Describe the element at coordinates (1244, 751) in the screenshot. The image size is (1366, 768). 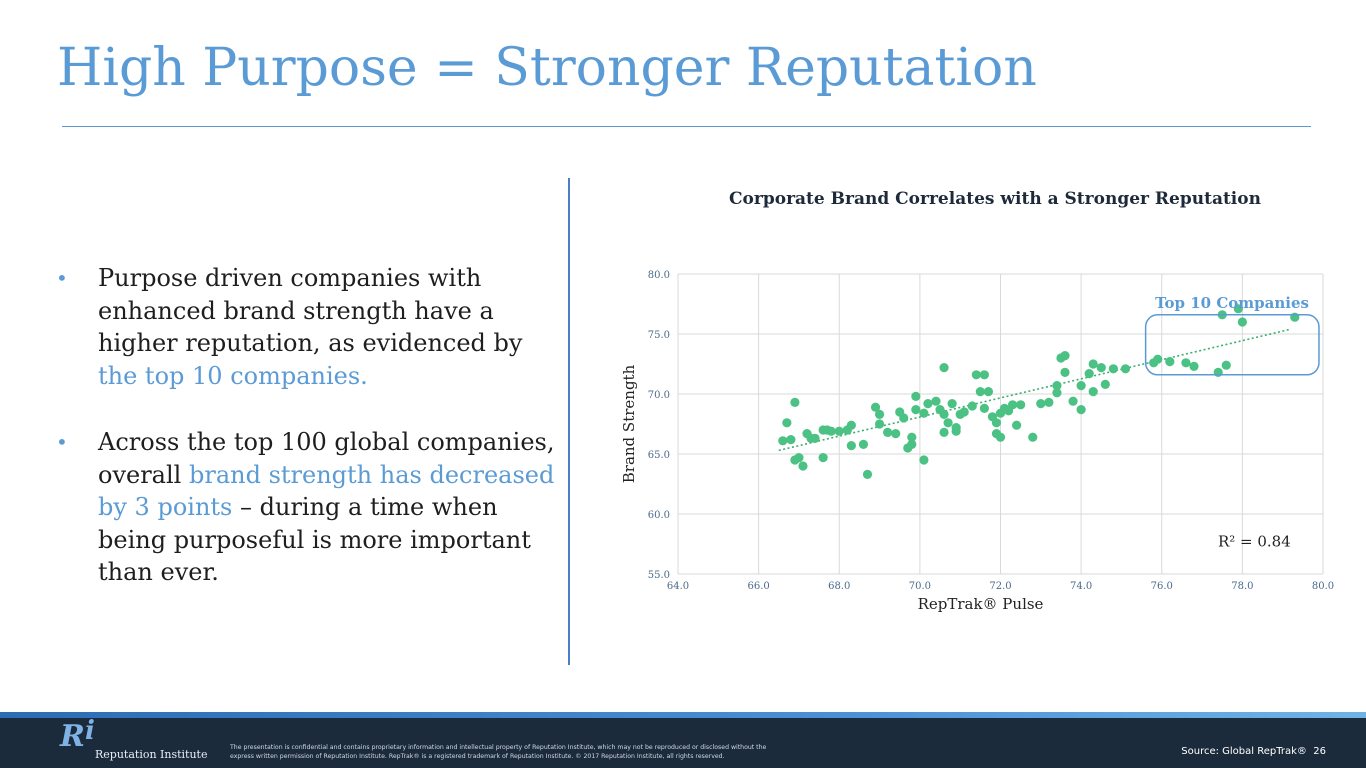
I see `source-text: Source: Global RepTrak®` at that location.